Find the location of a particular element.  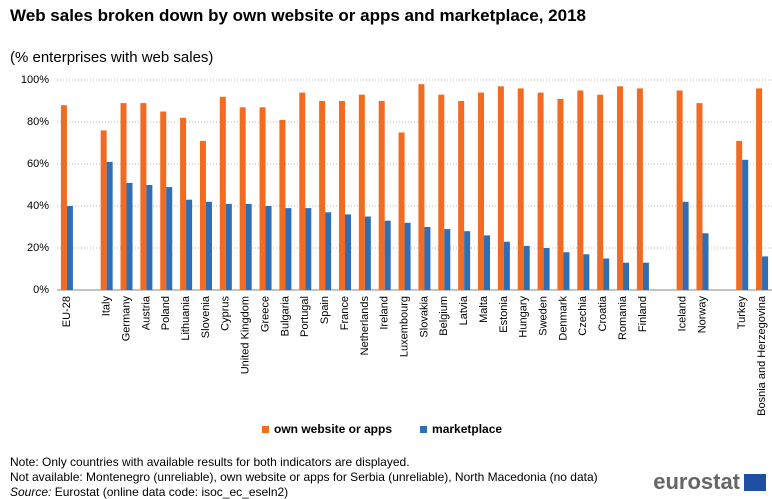

x-tick-label: Latvia is located at coordinates (464, 310).